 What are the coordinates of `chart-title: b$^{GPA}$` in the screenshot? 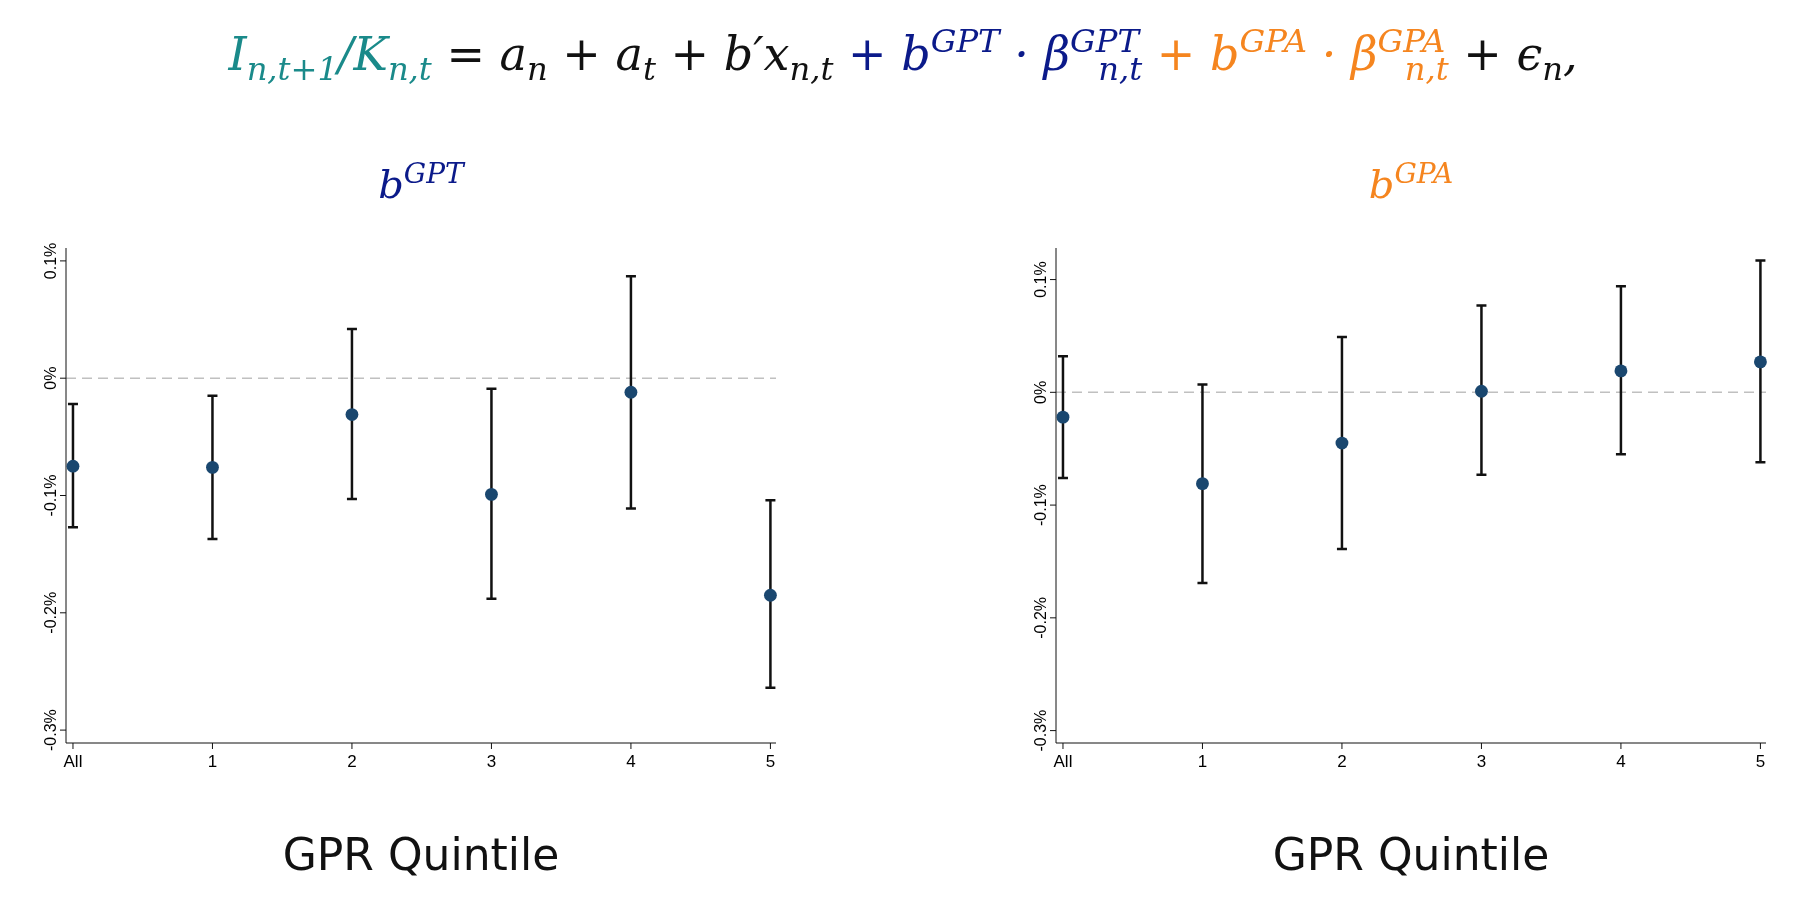 It's located at (1411, 181).